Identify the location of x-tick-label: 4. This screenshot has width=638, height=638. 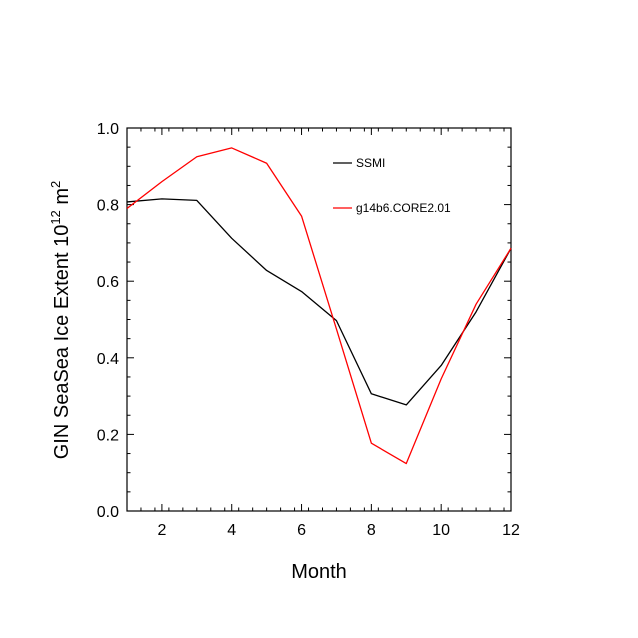
(231, 530).